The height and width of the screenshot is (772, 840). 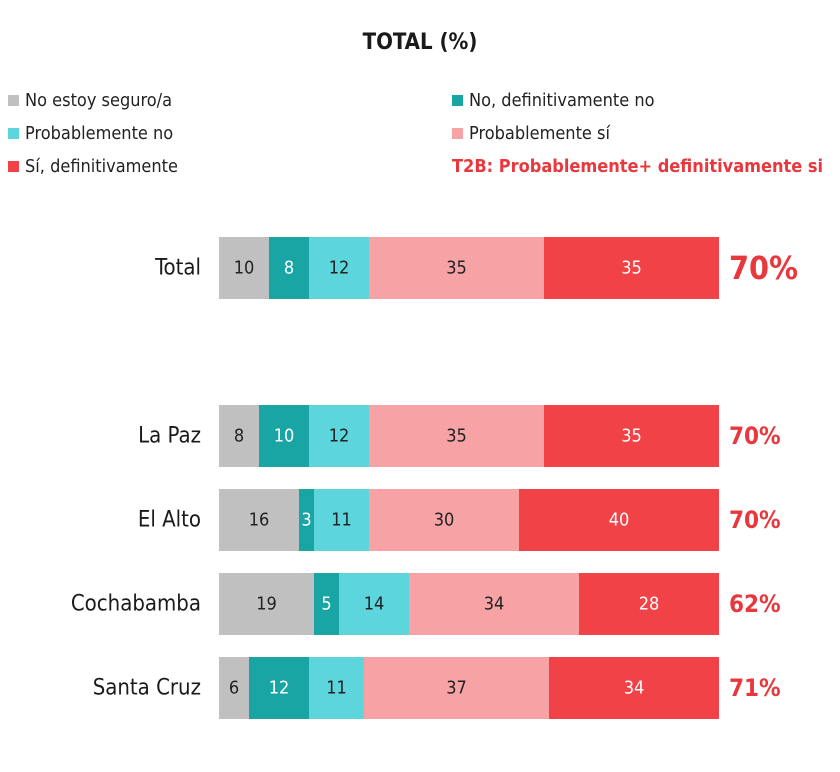 What do you see at coordinates (13, 133) in the screenshot?
I see `legend-swatch-cyan` at bounding box center [13, 133].